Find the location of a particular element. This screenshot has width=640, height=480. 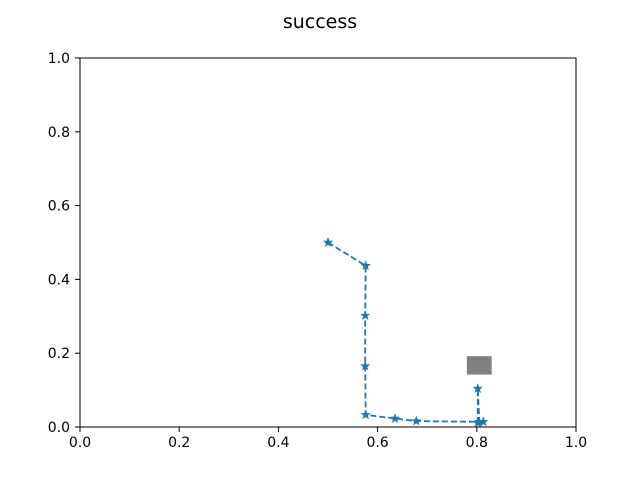

goal-marker is located at coordinates (479, 365).